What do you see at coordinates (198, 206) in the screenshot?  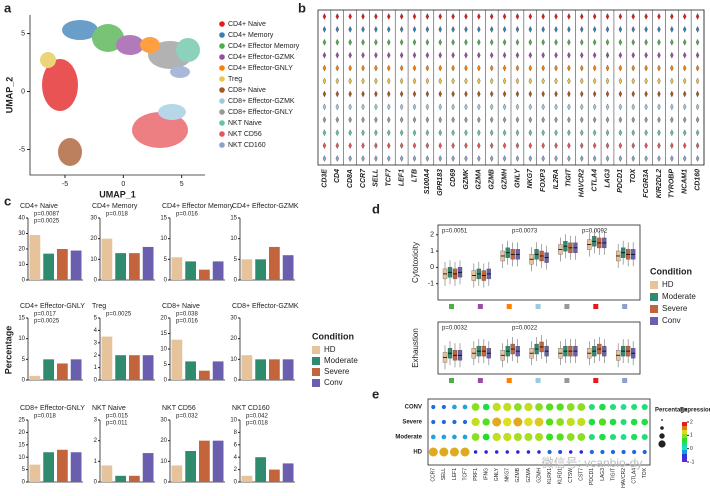 I see `chart-title: CD4+ Effector Memory` at bounding box center [198, 206].